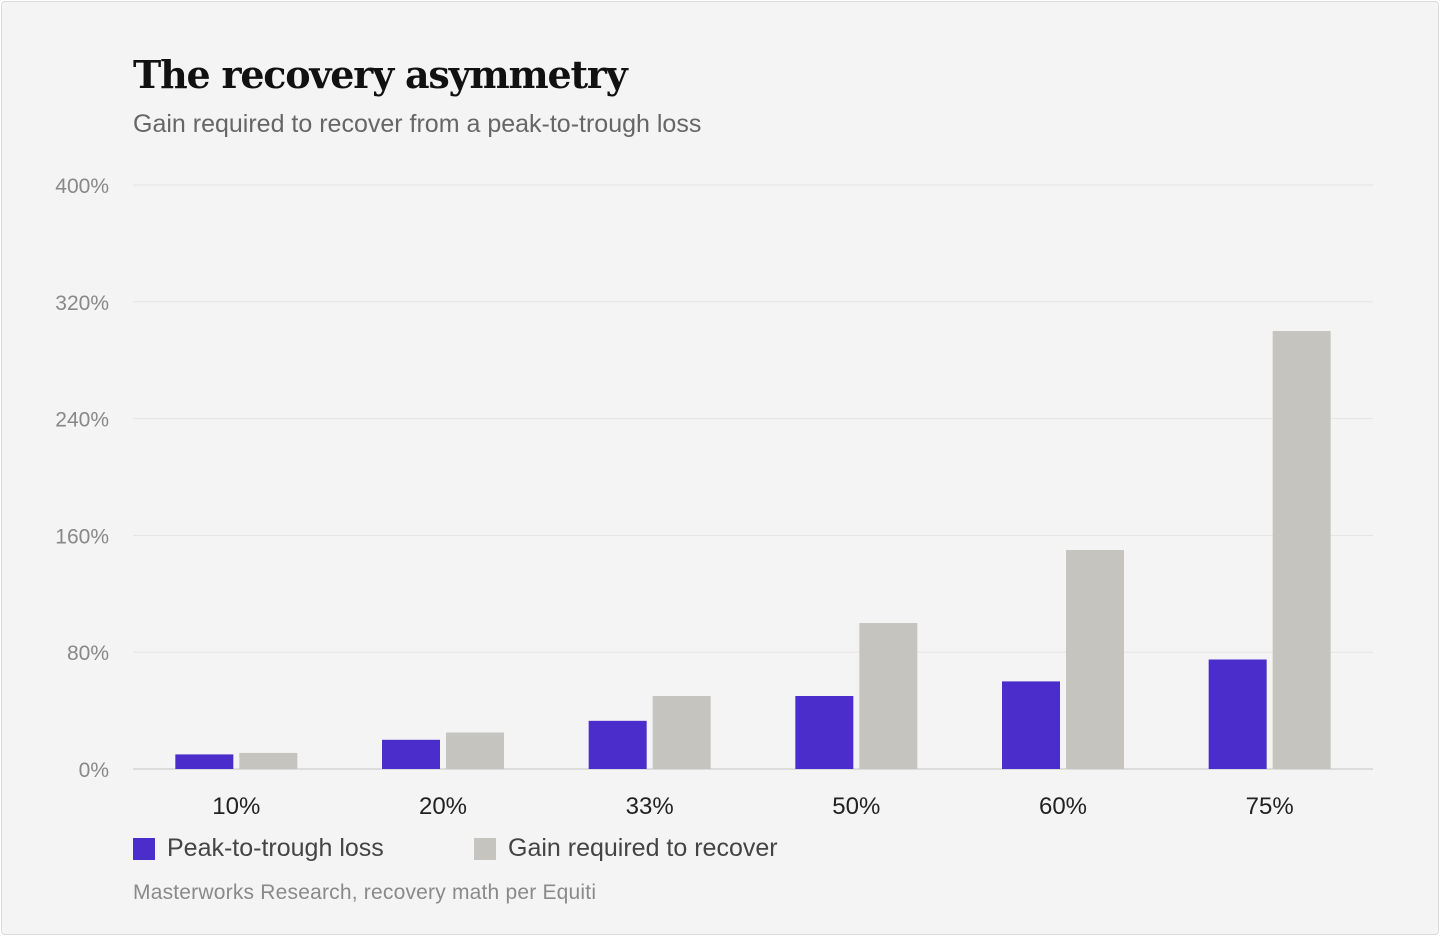 This screenshot has width=1440, height=936. What do you see at coordinates (643, 848) in the screenshot?
I see `legend-label-gain: Gain required to recover` at bounding box center [643, 848].